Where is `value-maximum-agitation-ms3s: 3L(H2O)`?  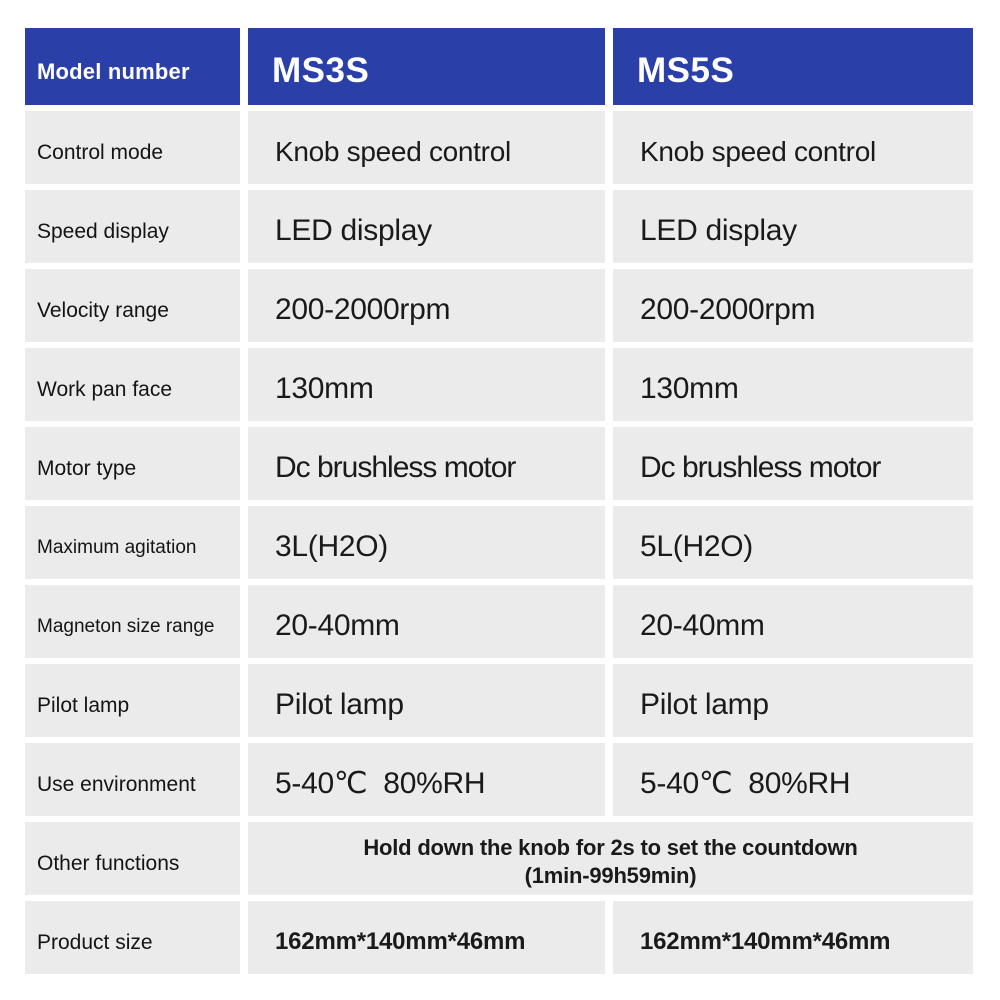 value-maximum-agitation-ms3s: 3L(H2O) is located at coordinates (426, 542).